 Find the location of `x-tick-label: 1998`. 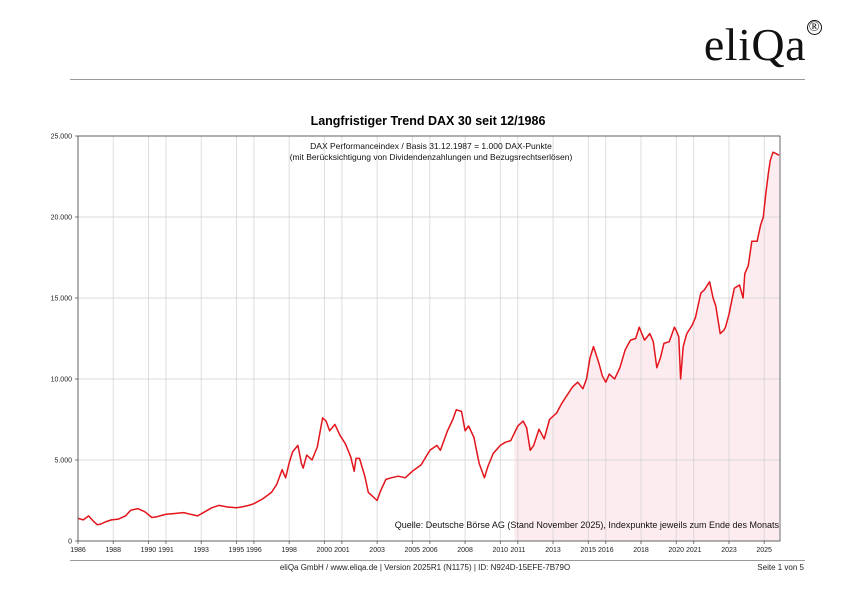

x-tick-label: 1998 is located at coordinates (289, 550).